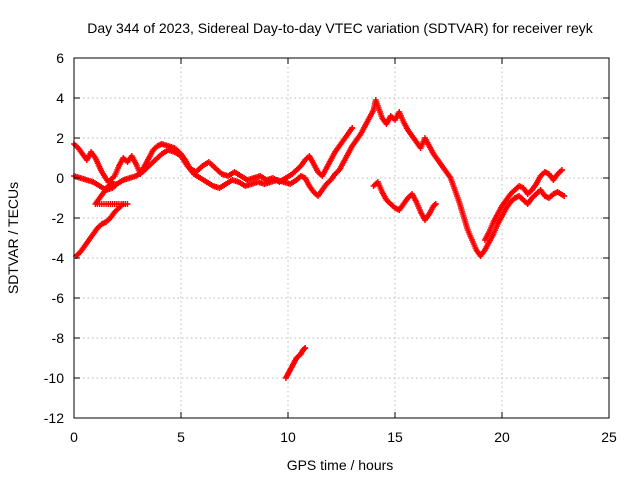 The height and width of the screenshot is (480, 640). Describe the element at coordinates (340, 465) in the screenshot. I see `x-axis-title: GPS time / hours` at that location.